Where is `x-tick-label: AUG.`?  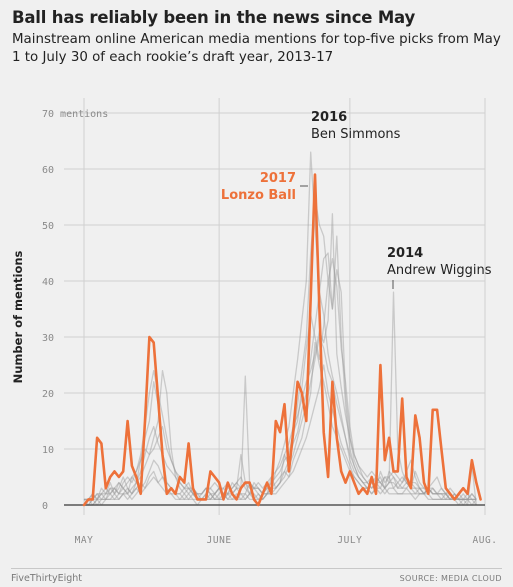 x-tick-label: AUG. is located at coordinates (485, 540).